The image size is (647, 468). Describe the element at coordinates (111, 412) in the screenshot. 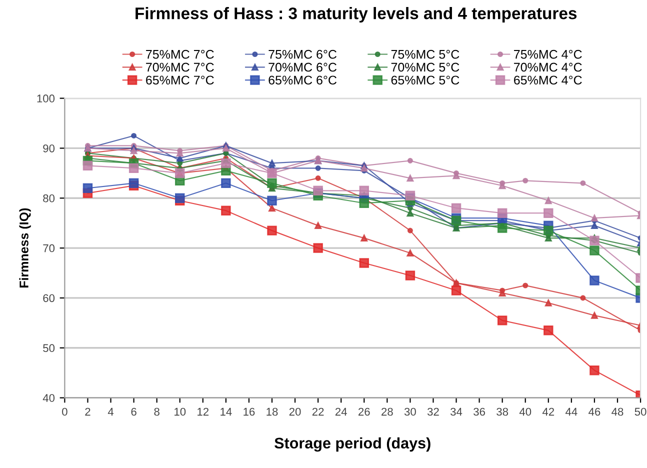

I see `x-tick-label: 4` at that location.